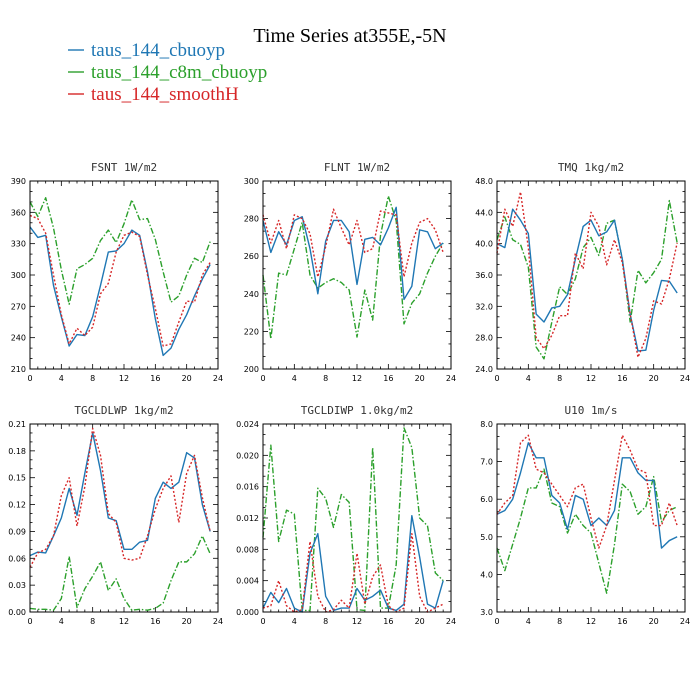 The height and width of the screenshot is (700, 700). I want to click on y-tick-label: 40.0, so click(484, 244).